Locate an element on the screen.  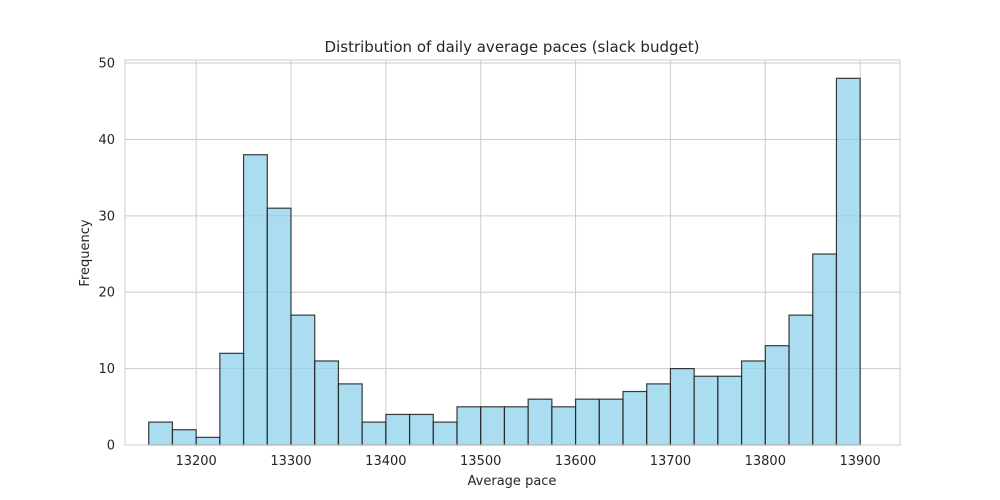
y-axis-label: Frequency is located at coordinates (85, 252).